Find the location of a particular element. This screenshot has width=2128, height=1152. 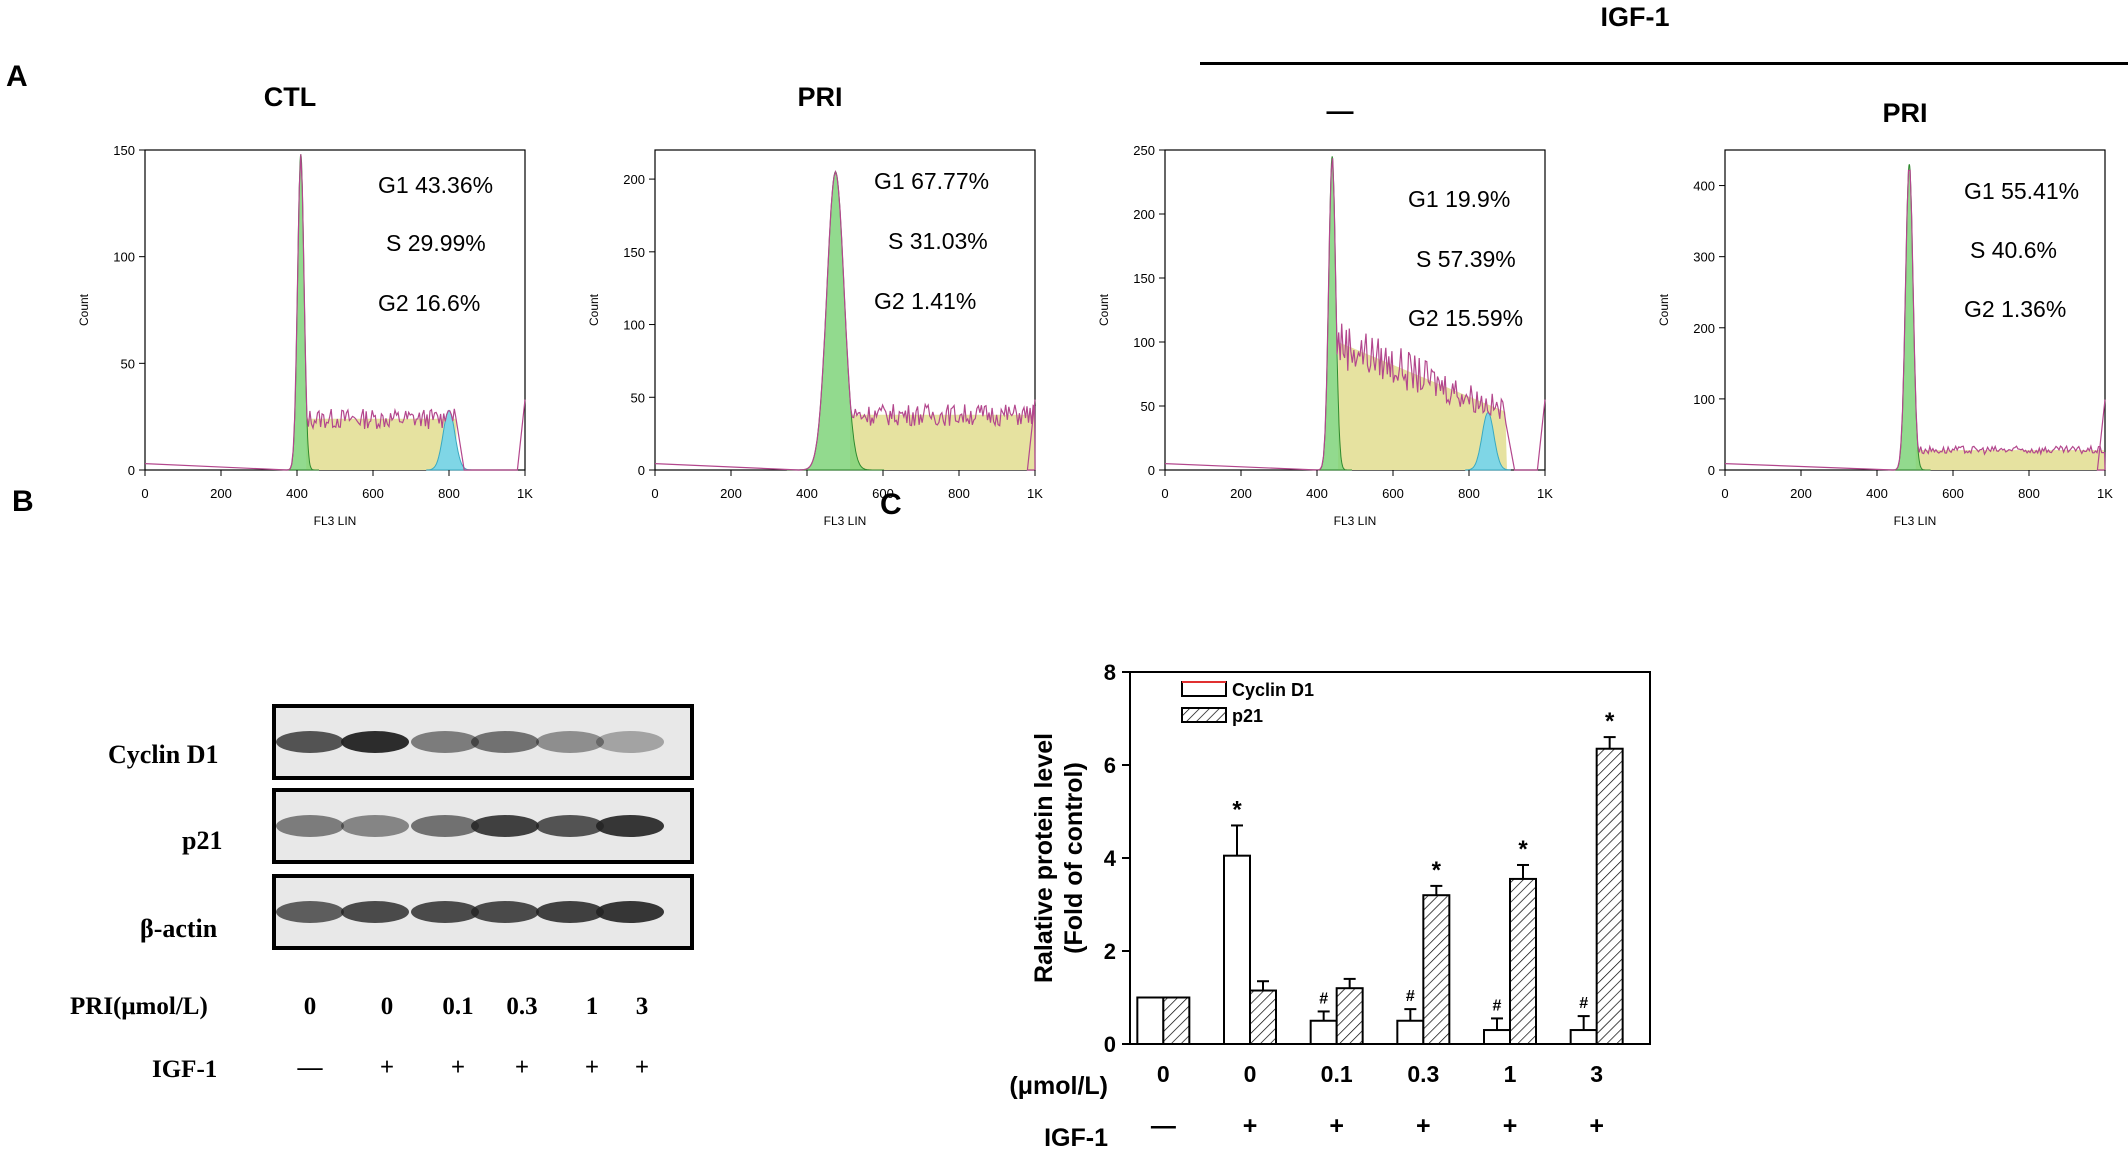

hist0-stat-g1: G1 43.36% is located at coordinates (436, 185).